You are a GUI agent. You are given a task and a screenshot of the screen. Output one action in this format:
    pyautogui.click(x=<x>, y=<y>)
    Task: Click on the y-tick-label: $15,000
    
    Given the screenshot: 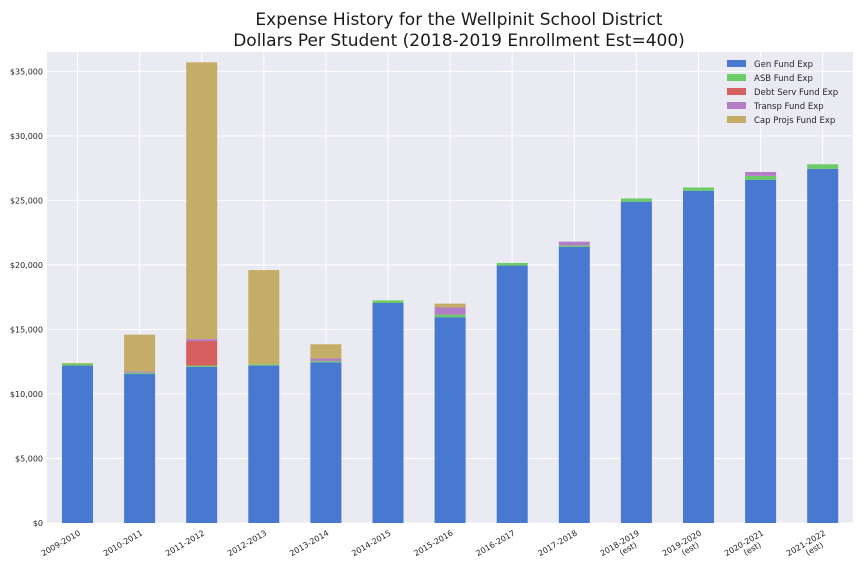 What is the action you would take?
    pyautogui.click(x=26, y=329)
    